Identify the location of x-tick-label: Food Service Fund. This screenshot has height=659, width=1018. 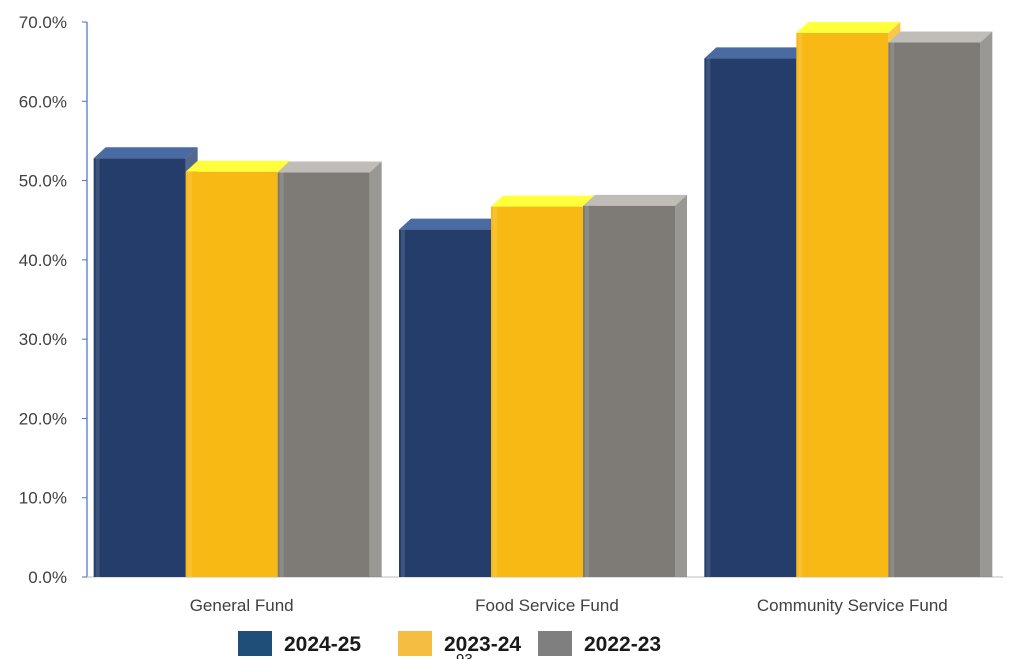
(547, 605).